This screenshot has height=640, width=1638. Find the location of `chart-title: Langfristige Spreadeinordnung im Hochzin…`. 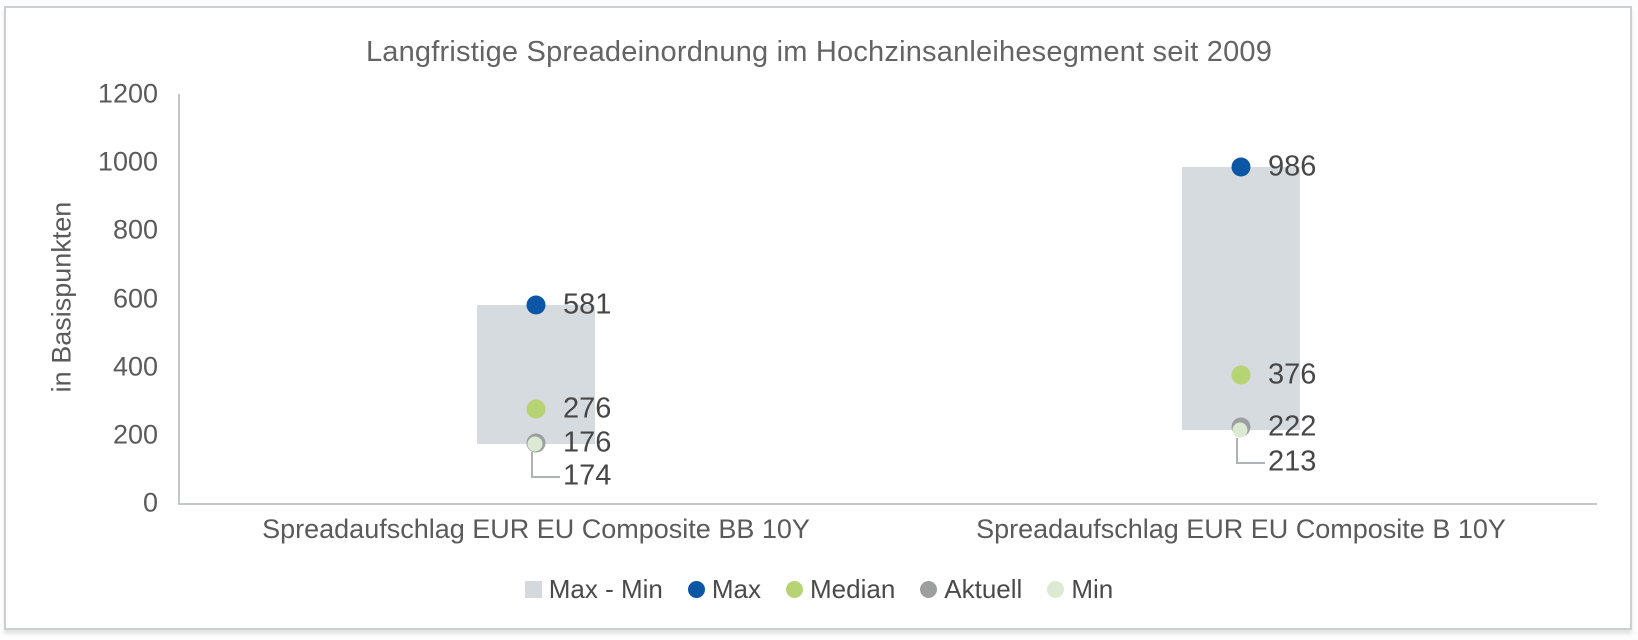

chart-title: Langfristige Spreadeinordnung im Hochzin… is located at coordinates (819, 52).